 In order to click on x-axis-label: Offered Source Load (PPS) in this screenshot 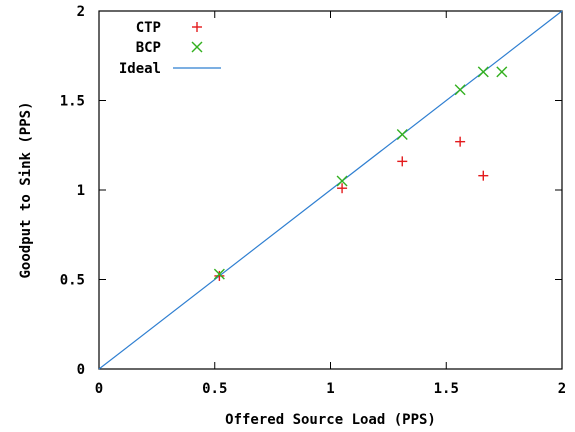, I will do `click(330, 420)`.